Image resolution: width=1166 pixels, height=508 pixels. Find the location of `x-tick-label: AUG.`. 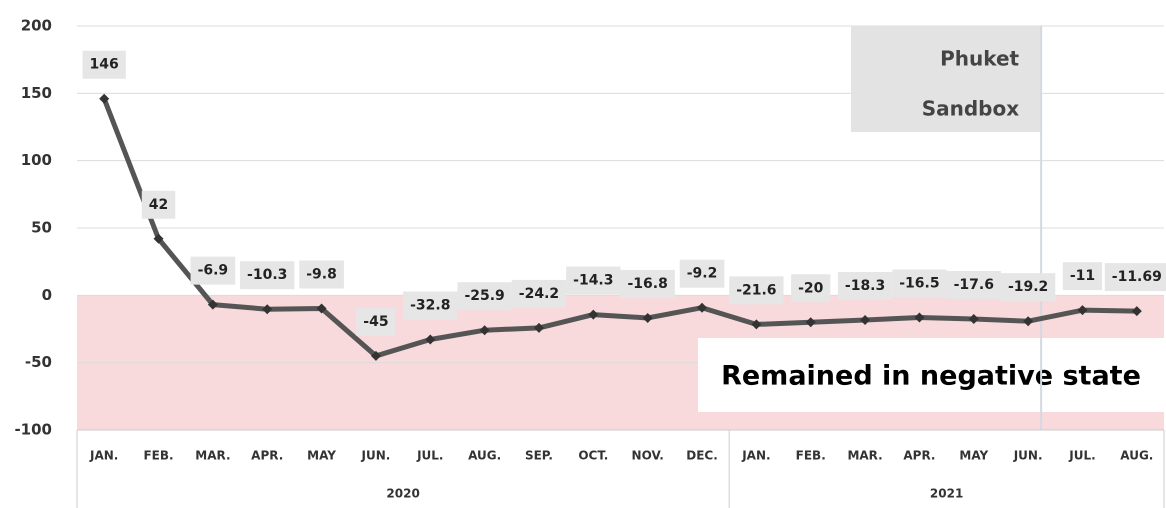

x-tick-label: AUG. is located at coordinates (1136, 456).